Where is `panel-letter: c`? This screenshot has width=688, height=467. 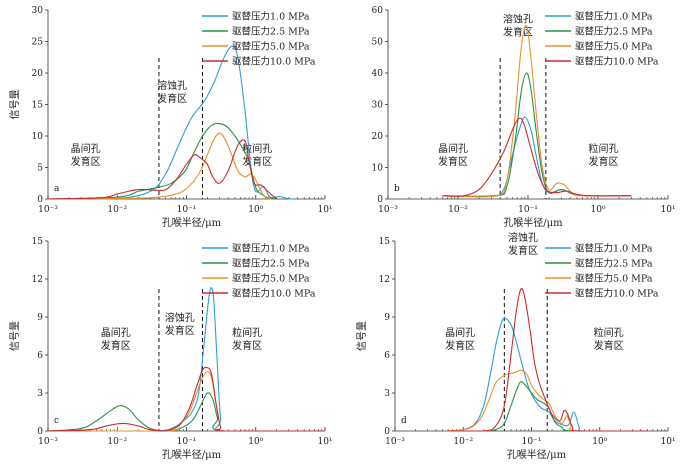
panel-letter: c is located at coordinates (56, 421).